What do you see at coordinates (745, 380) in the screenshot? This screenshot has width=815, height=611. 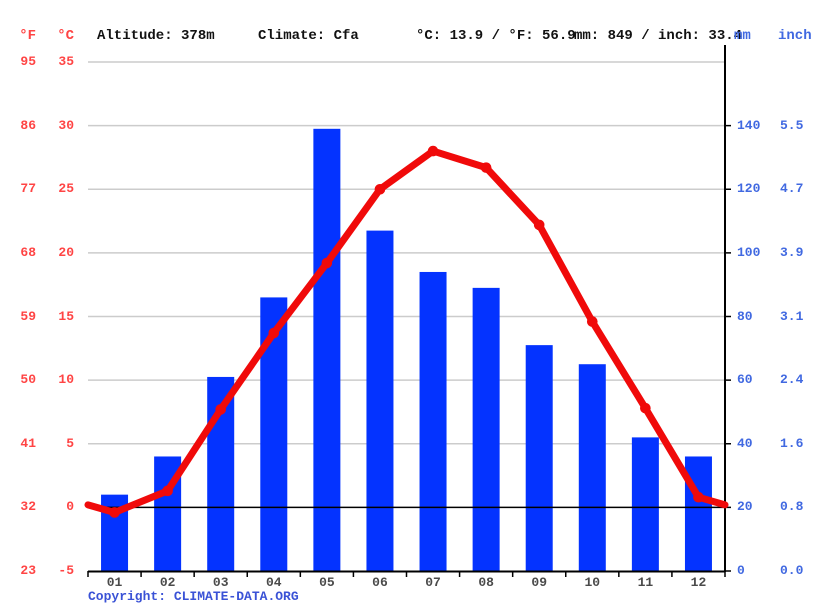 I see `mm-tick-label: 60` at bounding box center [745, 380].